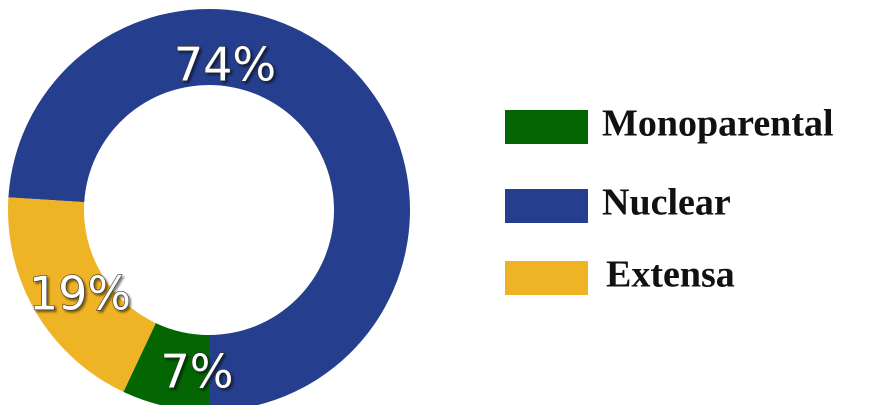 The width and height of the screenshot is (876, 405). Describe the element at coordinates (666, 203) in the screenshot. I see `legend-label: Nuclear` at that location.